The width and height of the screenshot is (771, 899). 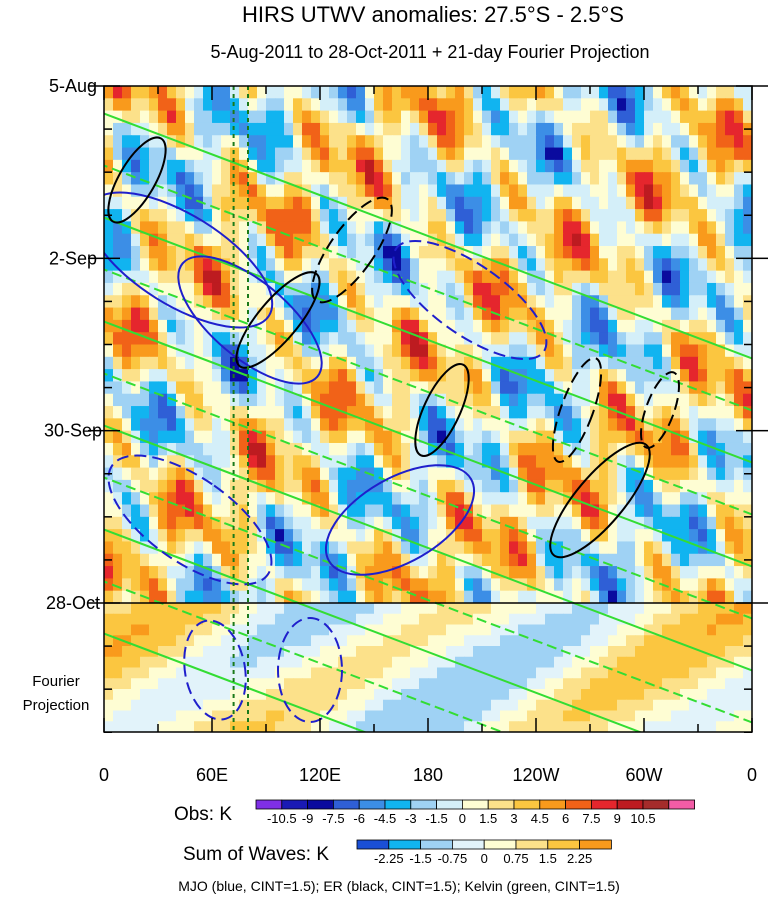 I want to click on colorbar-label: -6, so click(x=359, y=818).